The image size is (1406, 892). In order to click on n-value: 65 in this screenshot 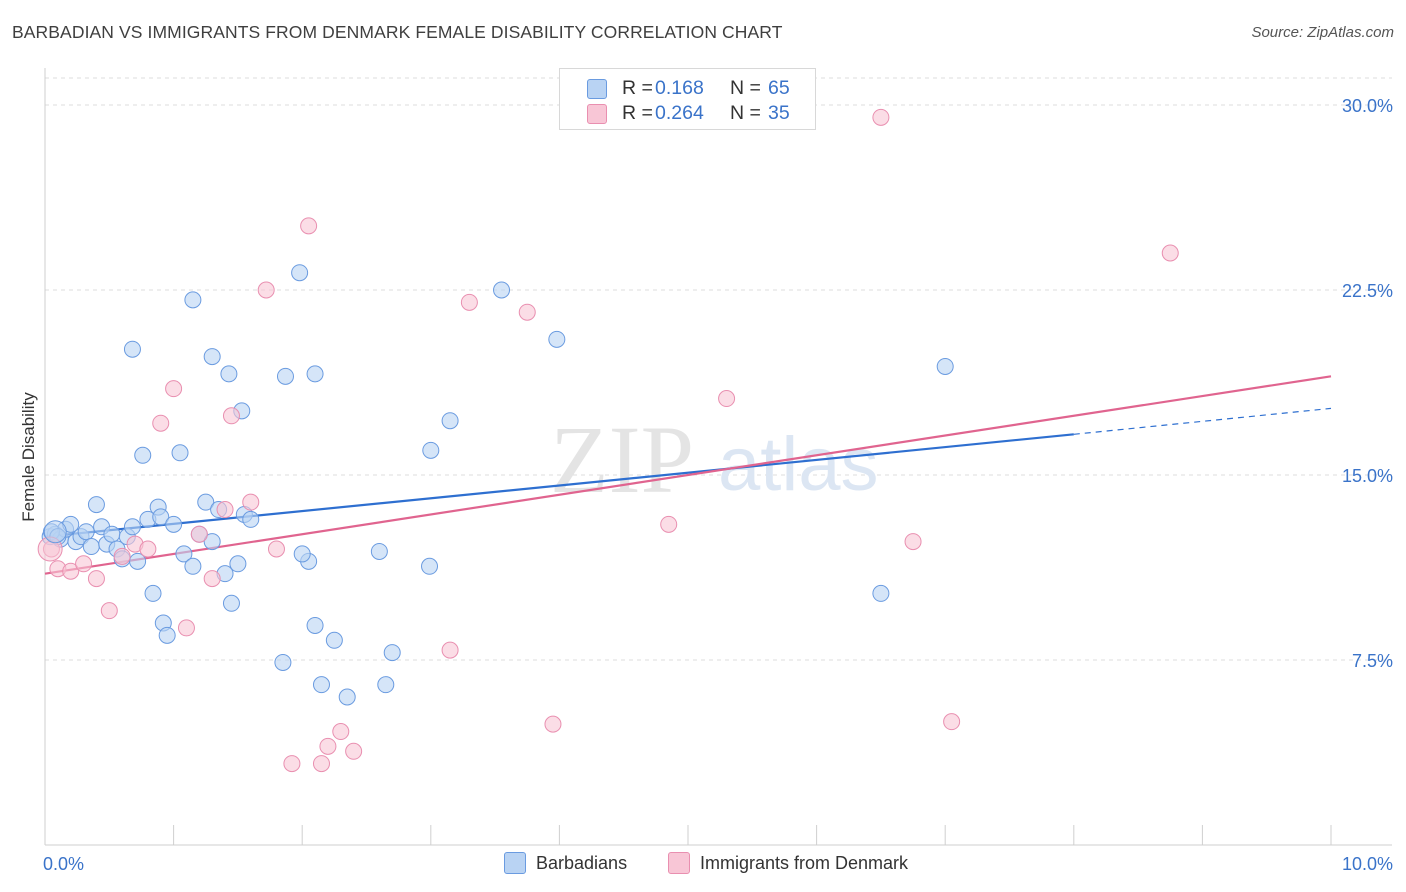, I will do `click(779, 88)`.